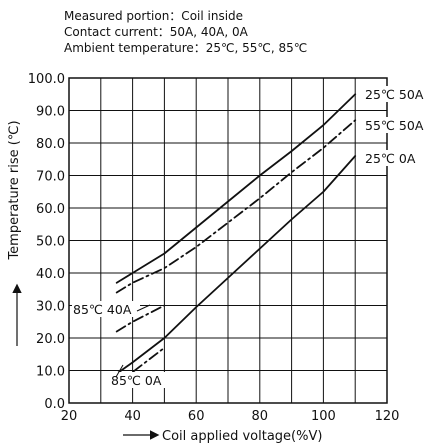 The width and height of the screenshot is (434, 446). What do you see at coordinates (394, 125) in the screenshot?
I see `series-label-2: 55℃ 50A` at bounding box center [394, 125].